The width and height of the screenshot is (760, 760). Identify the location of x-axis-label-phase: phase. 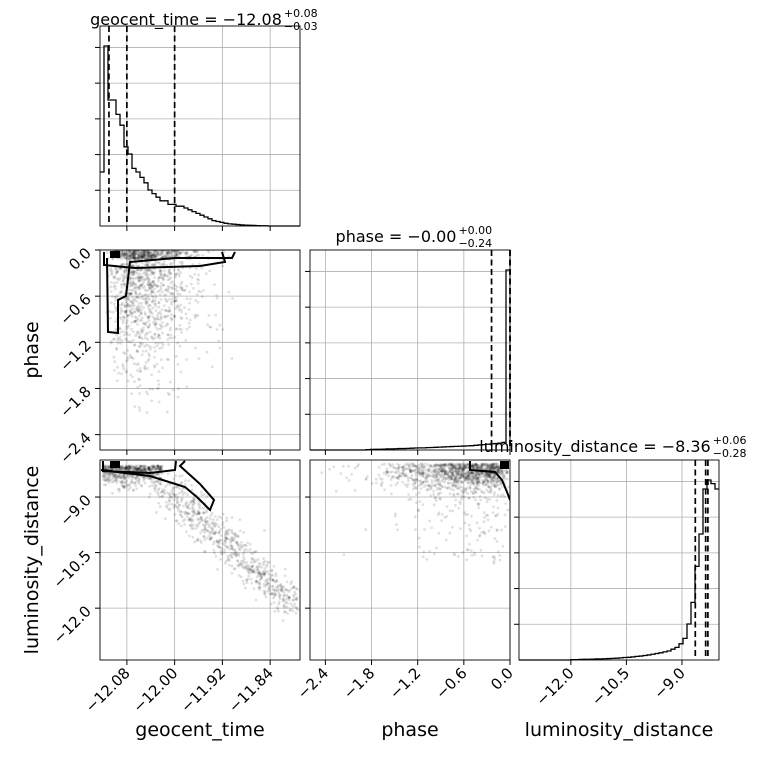
(409, 730).